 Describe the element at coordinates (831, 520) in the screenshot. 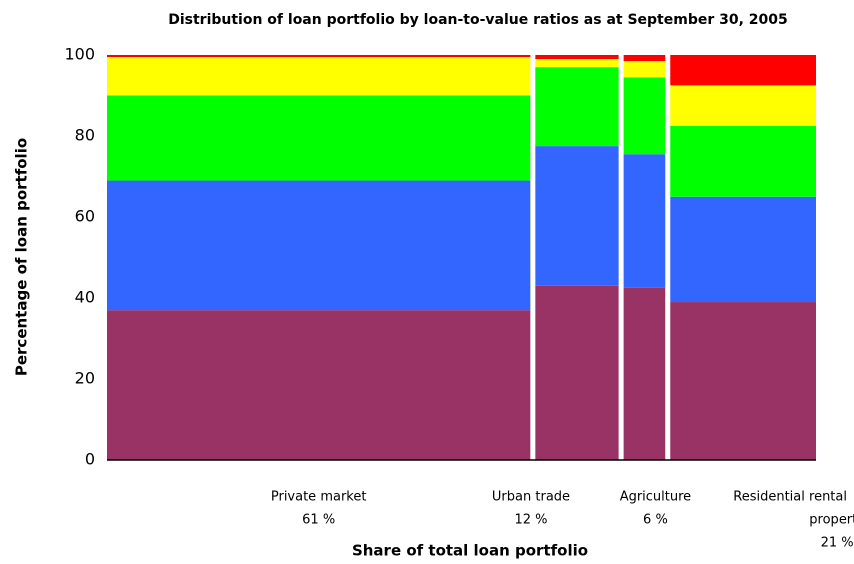

I see `x-tick-label: property` at that location.